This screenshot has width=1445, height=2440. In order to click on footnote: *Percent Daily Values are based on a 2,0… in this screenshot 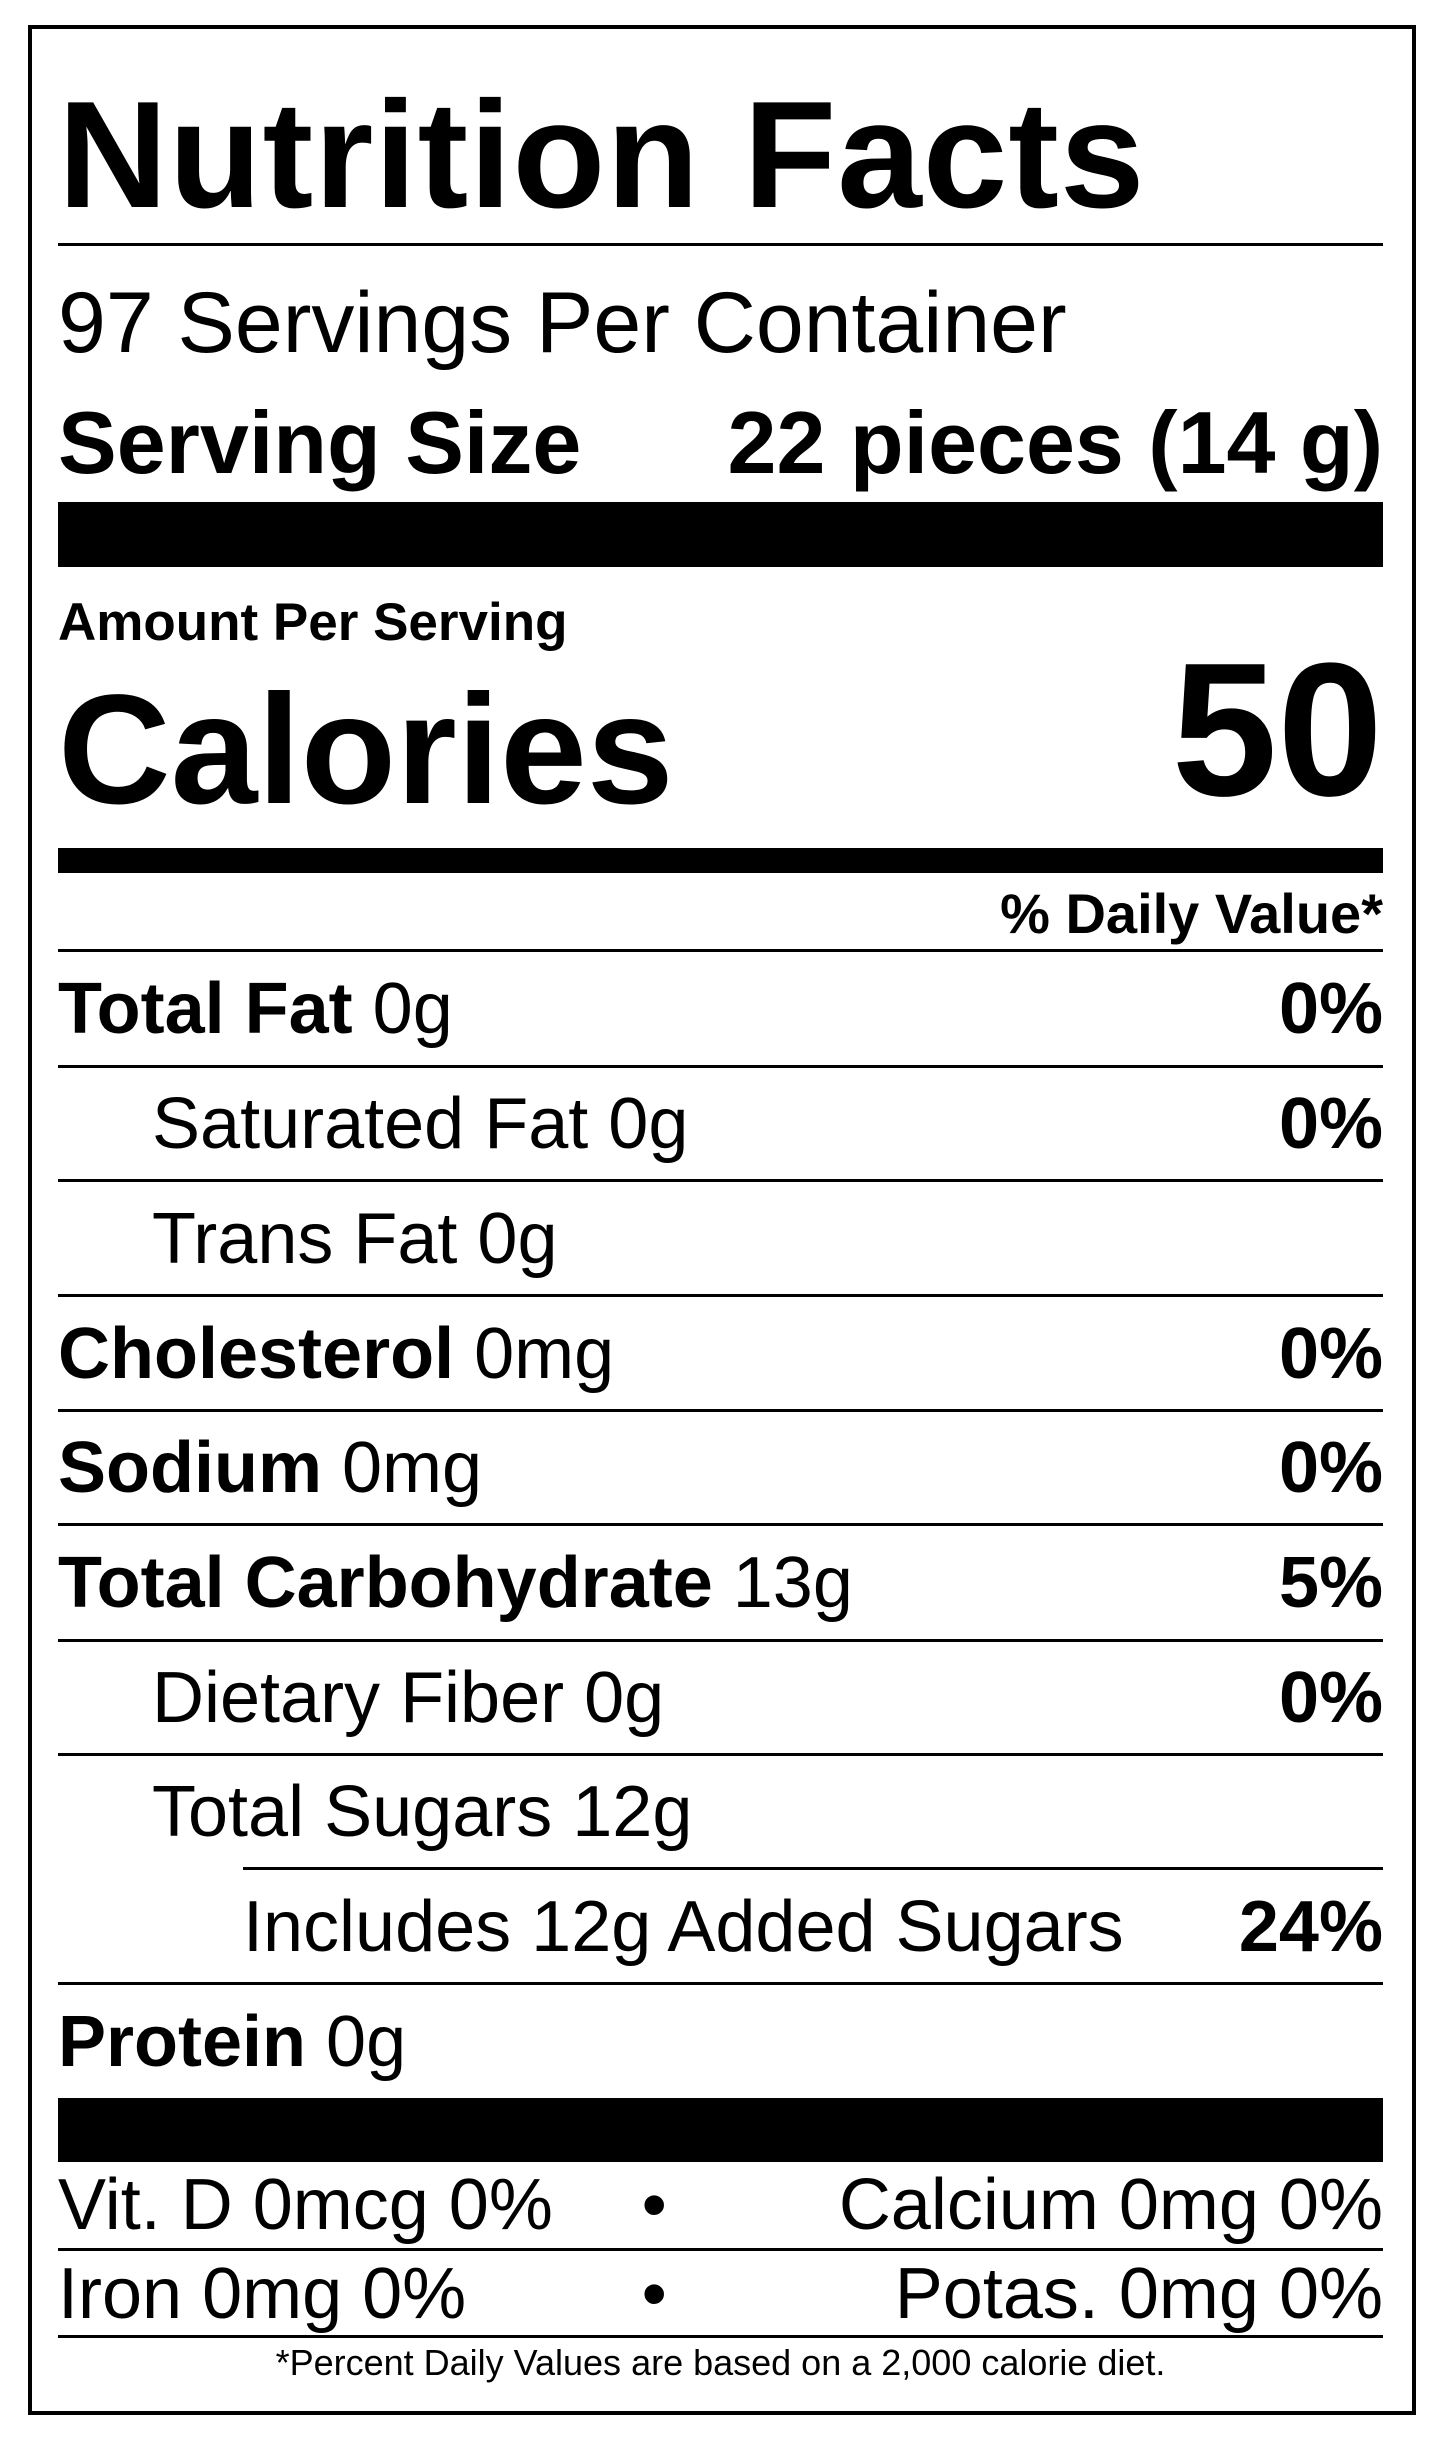, I will do `click(720, 2362)`.